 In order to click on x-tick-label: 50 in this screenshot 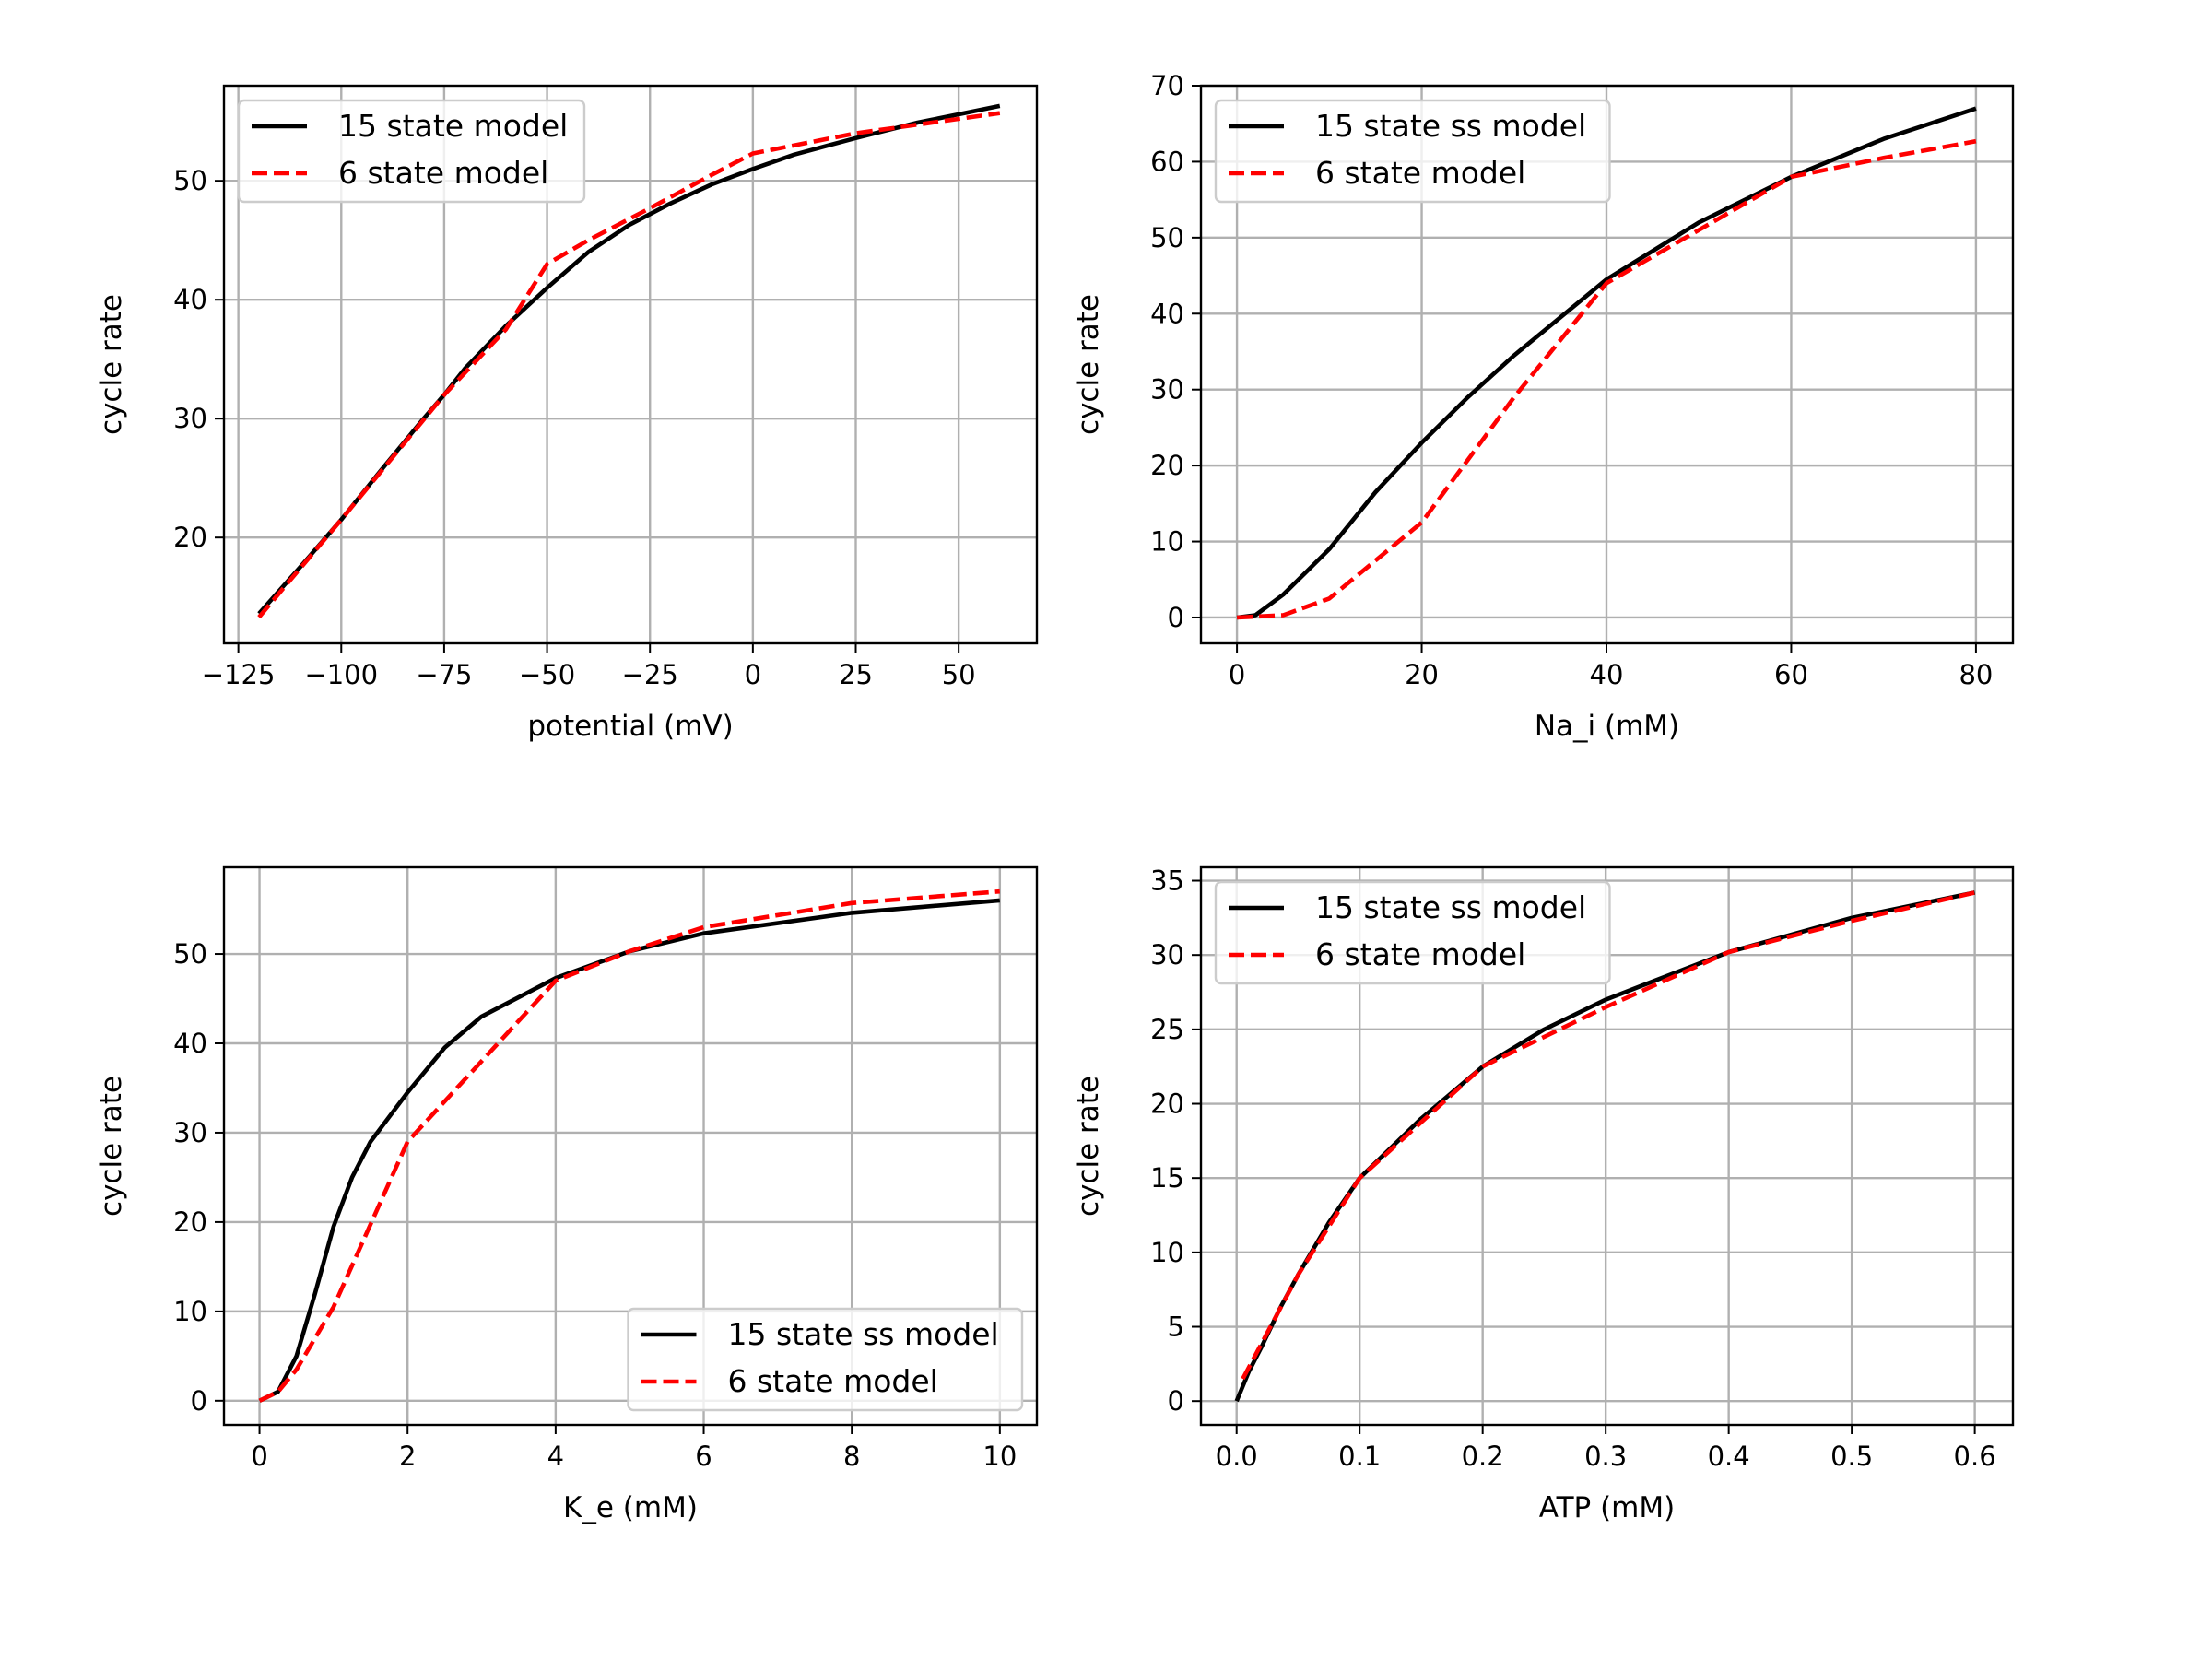, I will do `click(959, 674)`.